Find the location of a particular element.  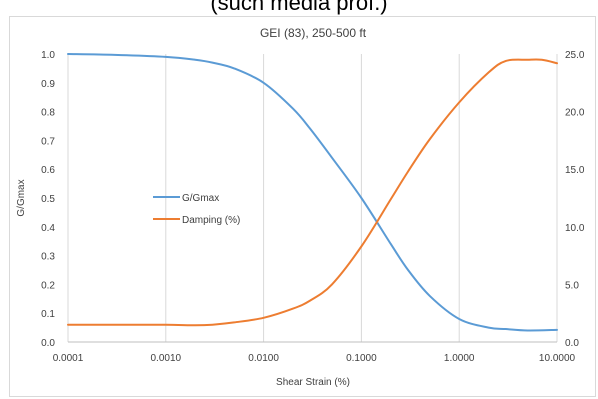

legend-label-0: G/Gmax is located at coordinates (200, 198).